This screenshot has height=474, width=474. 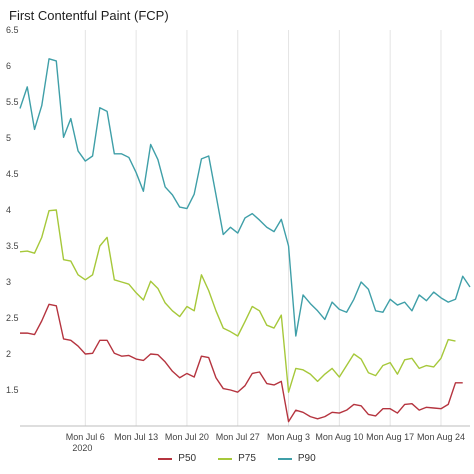 What do you see at coordinates (85, 437) in the screenshot?
I see `x-tick-label: Mon Jul 6` at bounding box center [85, 437].